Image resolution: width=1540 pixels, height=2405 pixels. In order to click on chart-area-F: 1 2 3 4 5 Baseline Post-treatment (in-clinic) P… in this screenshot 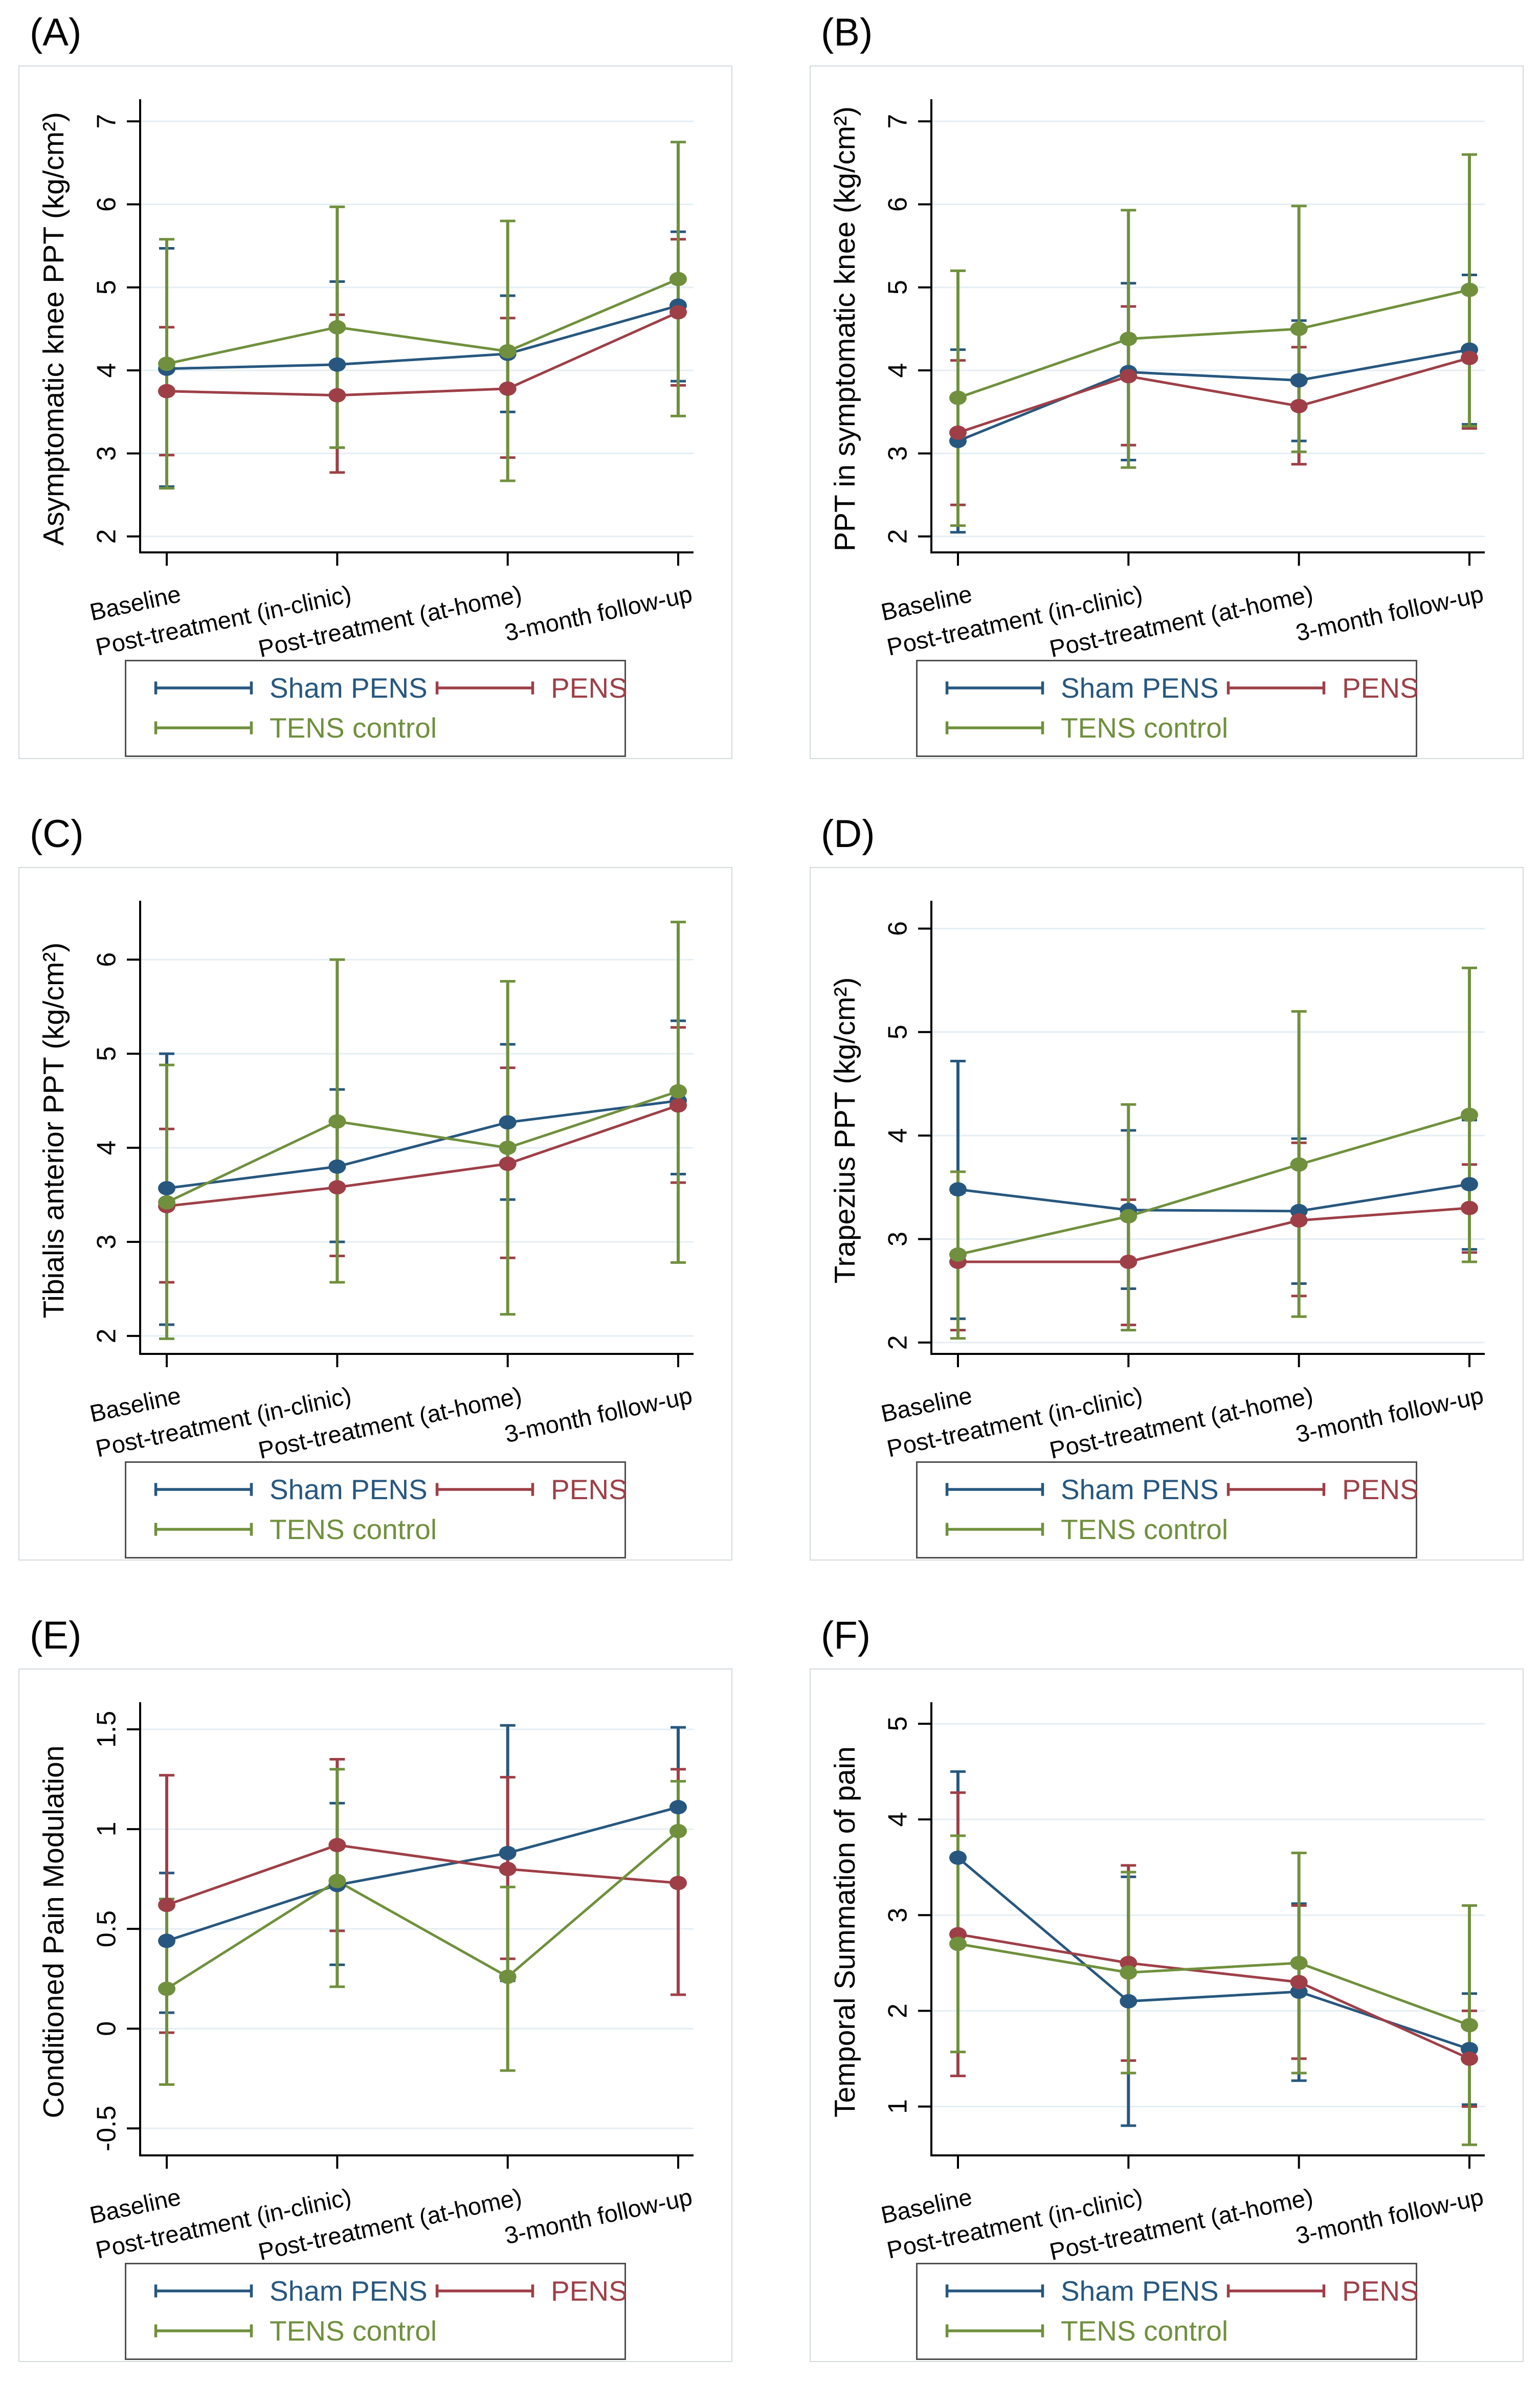, I will do `click(1166, 1973)`.